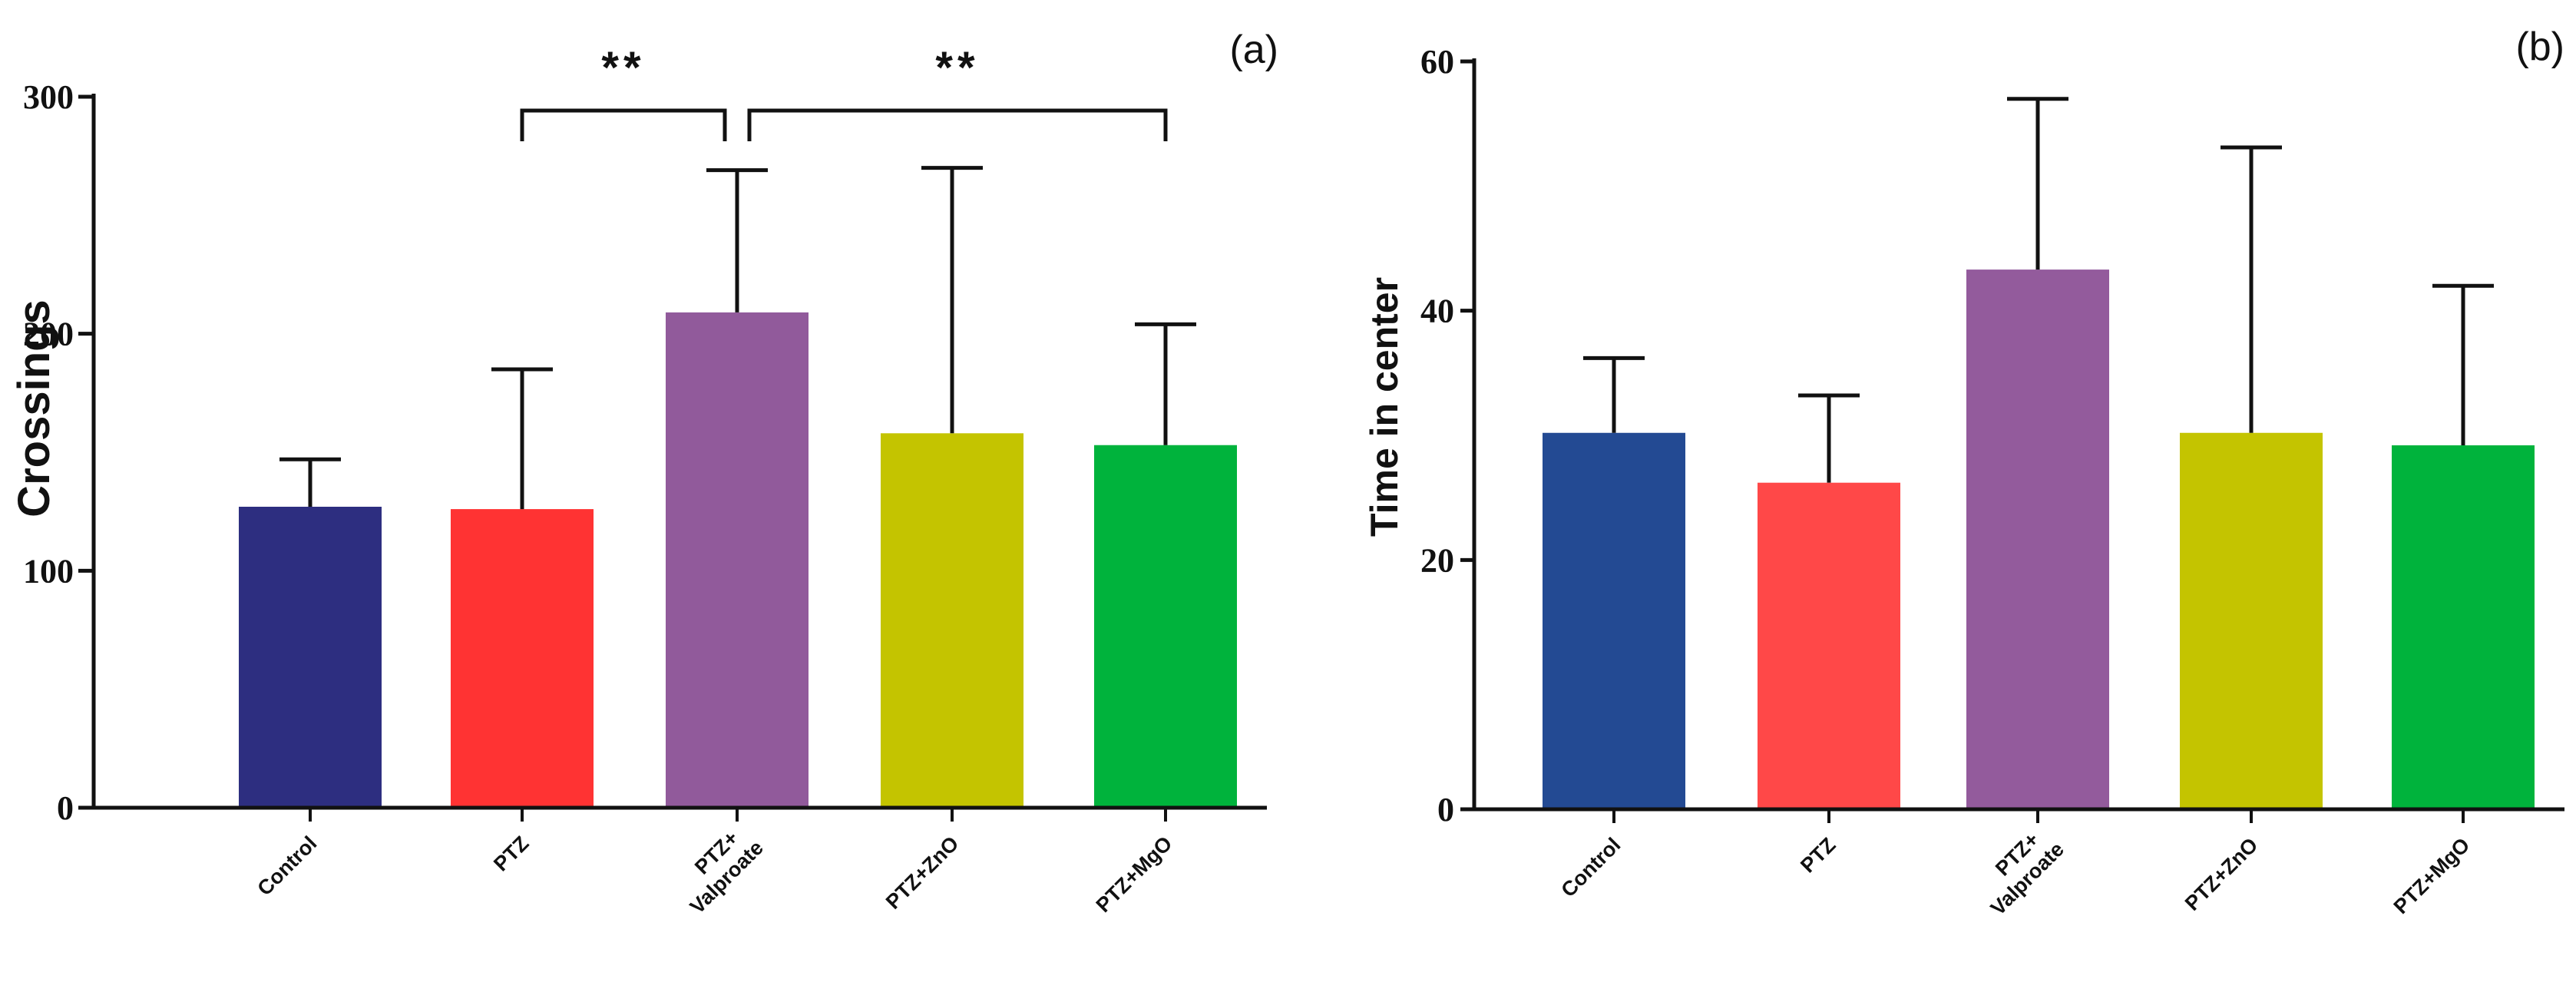 The width and height of the screenshot is (2576, 992). I want to click on category-label-line1-a-1: PTZ, so click(511, 853).